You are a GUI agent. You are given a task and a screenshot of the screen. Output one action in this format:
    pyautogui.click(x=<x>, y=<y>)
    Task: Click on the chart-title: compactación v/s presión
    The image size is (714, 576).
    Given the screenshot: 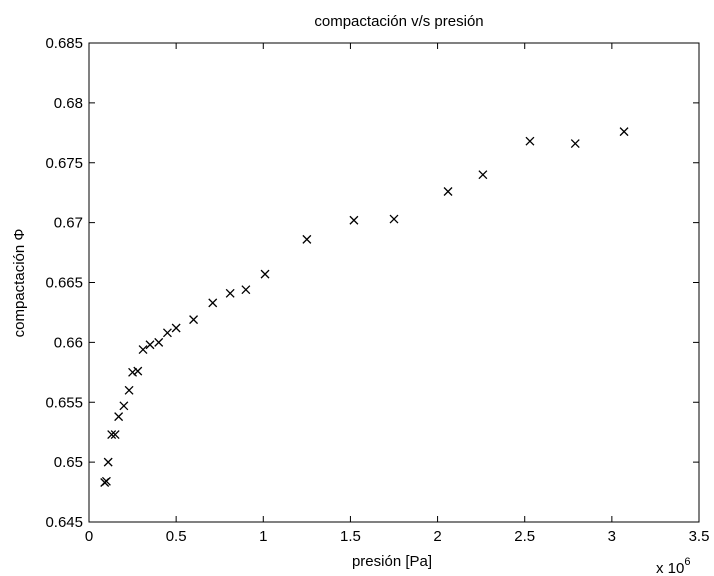 What is the action you would take?
    pyautogui.click(x=398, y=21)
    